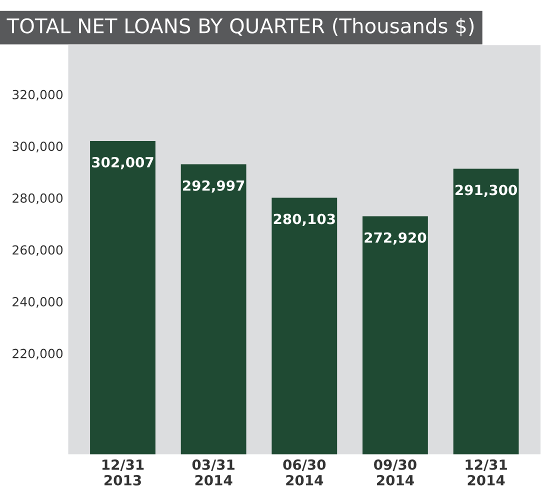  Describe the element at coordinates (37, 354) in the screenshot. I see `y-tick-label: 220,000` at that location.